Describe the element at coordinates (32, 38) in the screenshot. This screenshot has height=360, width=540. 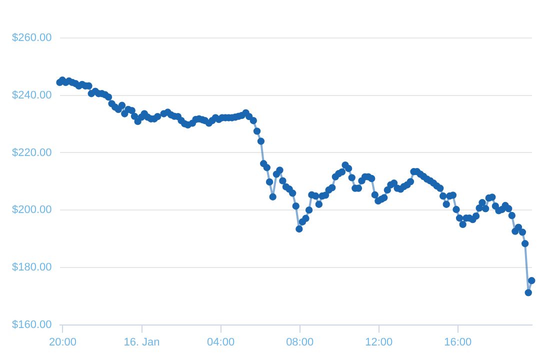
I see `y-tick-label: $260.00` at that location.